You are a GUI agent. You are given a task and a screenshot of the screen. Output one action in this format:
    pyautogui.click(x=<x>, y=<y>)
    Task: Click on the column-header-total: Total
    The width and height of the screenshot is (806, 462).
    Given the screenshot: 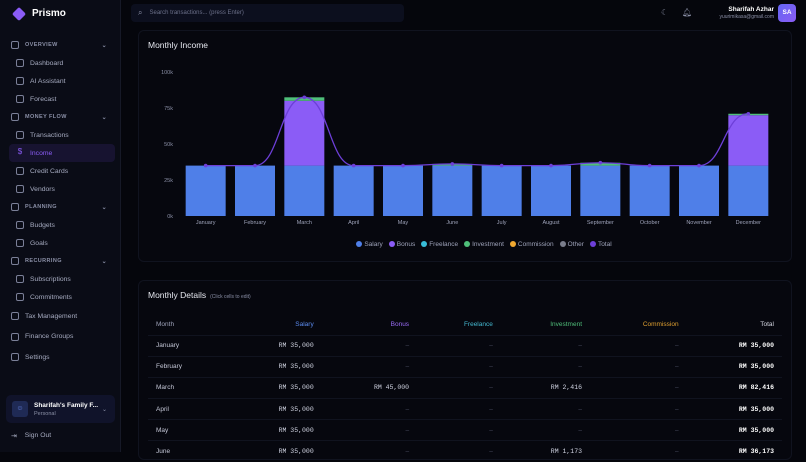 What is the action you would take?
    pyautogui.click(x=767, y=324)
    